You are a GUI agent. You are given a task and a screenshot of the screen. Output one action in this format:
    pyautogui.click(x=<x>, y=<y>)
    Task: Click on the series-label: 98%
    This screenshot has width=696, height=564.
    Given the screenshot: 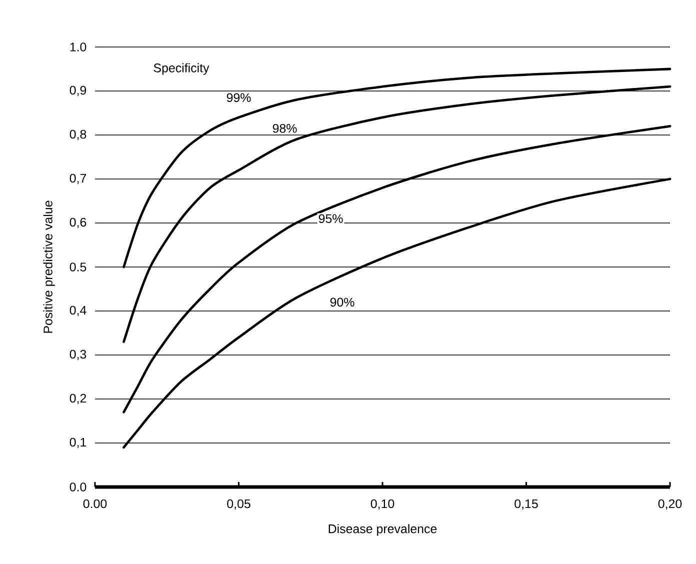 What is the action you would take?
    pyautogui.click(x=284, y=128)
    